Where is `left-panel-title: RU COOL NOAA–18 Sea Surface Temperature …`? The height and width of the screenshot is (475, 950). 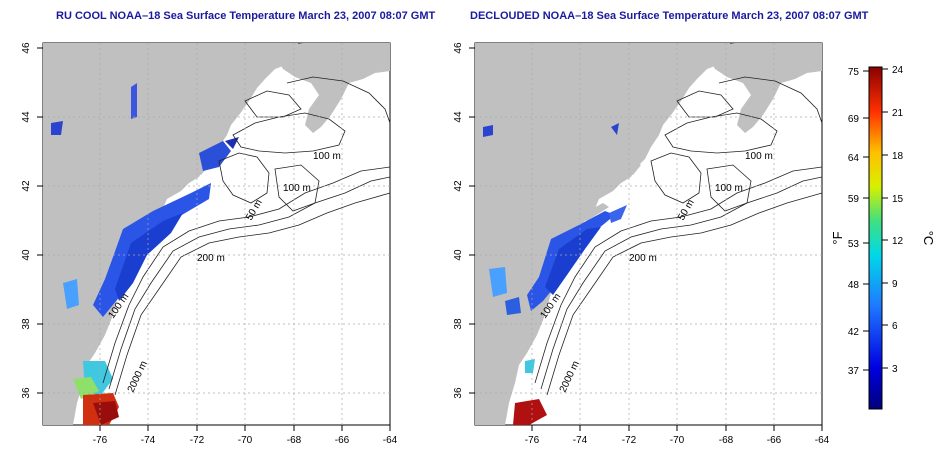
left-panel-title: RU COOL NOAA–18 Sea Surface Temperature … is located at coordinates (246, 16).